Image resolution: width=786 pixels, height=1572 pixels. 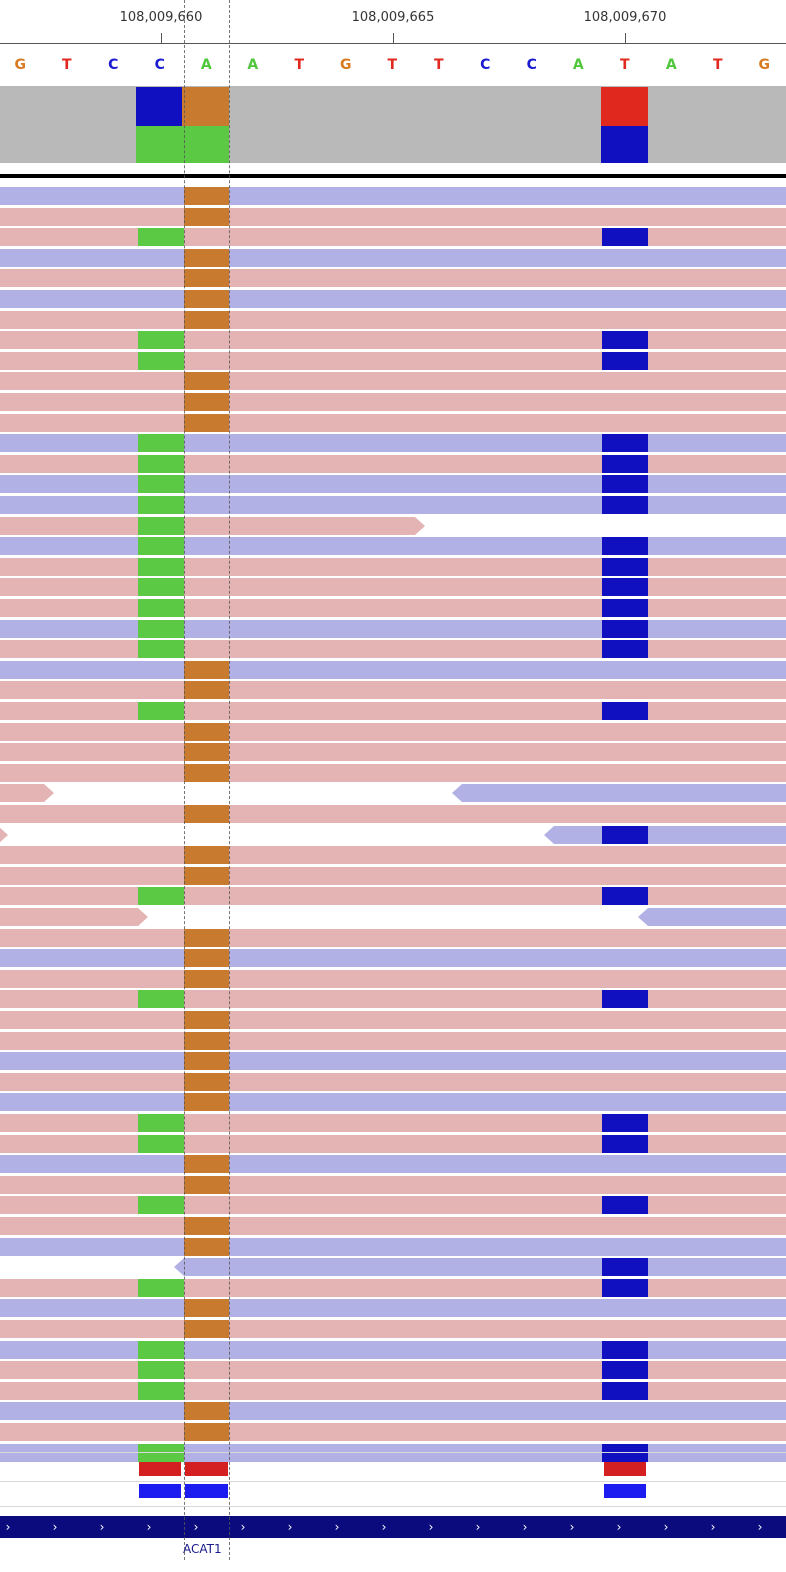 I want to click on coverage-track, so click(x=393, y=124).